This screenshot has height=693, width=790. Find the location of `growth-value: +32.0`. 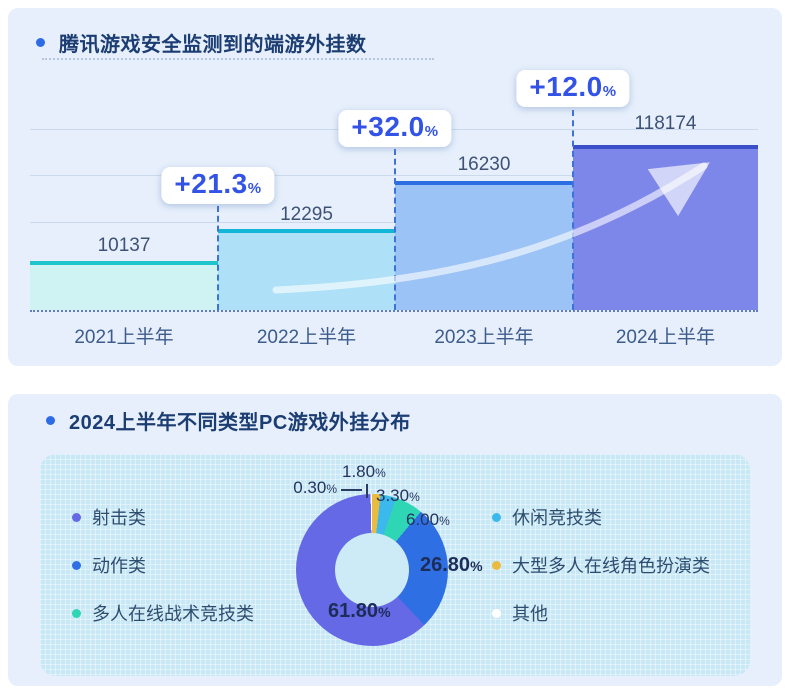

growth-value: +32.0 is located at coordinates (388, 126).